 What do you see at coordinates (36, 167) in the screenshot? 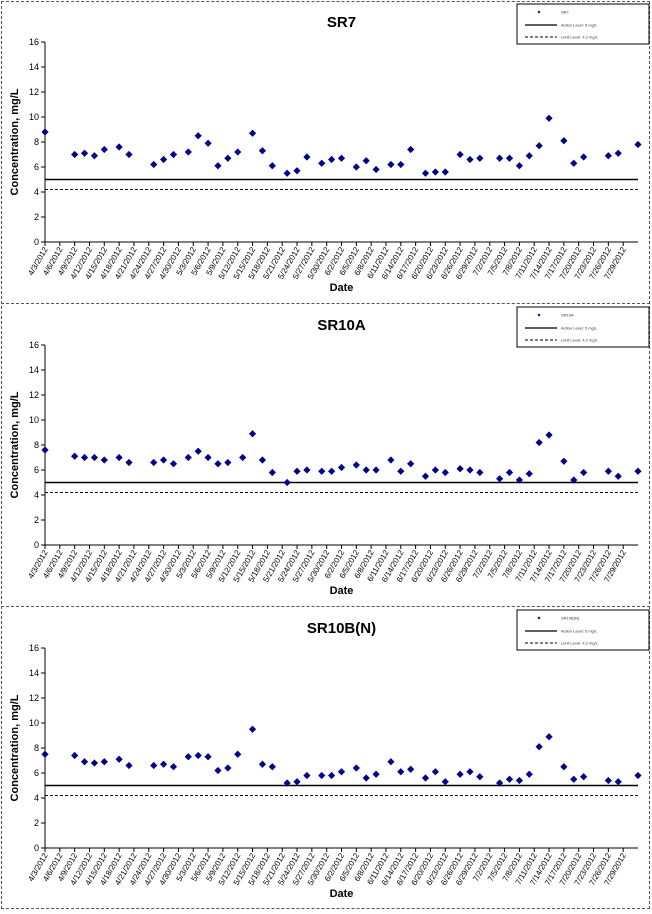
I see `y-tick-label: 6` at bounding box center [36, 167].